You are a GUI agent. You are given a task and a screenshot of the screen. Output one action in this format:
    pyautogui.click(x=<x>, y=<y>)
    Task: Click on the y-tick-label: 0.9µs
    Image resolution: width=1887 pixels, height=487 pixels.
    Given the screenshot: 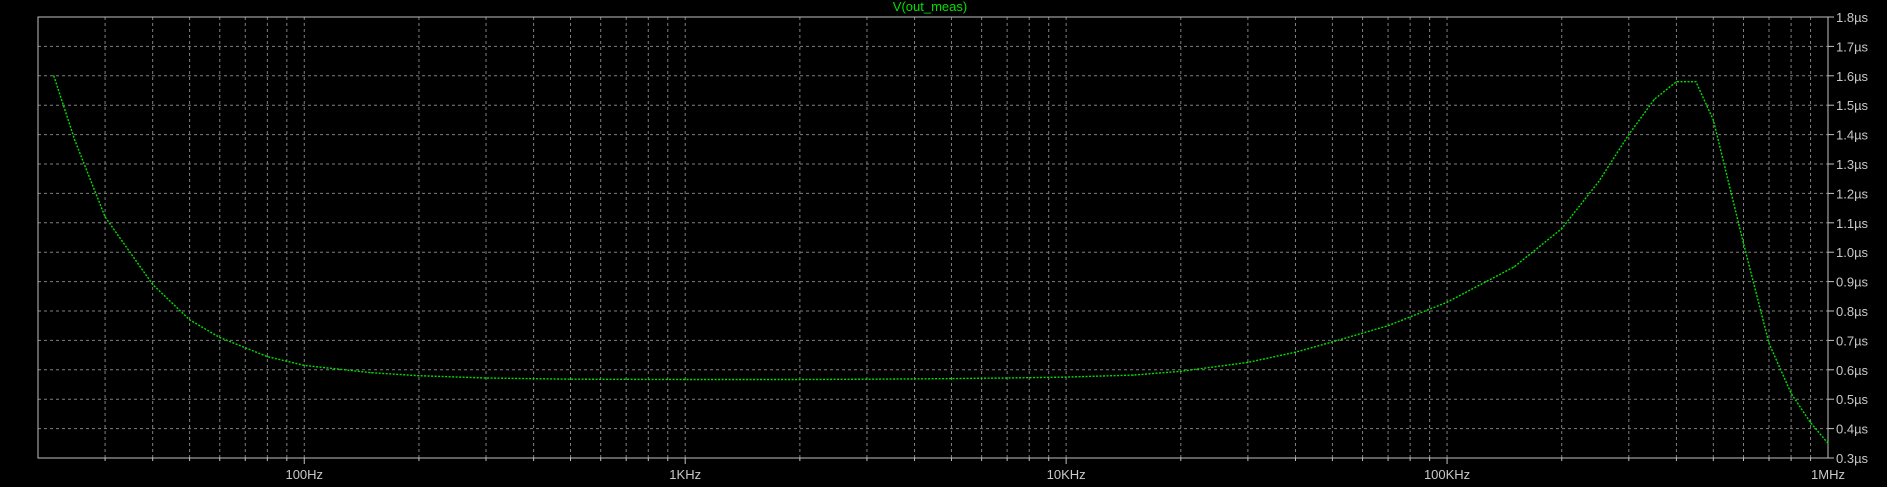 What is the action you would take?
    pyautogui.click(x=1852, y=282)
    